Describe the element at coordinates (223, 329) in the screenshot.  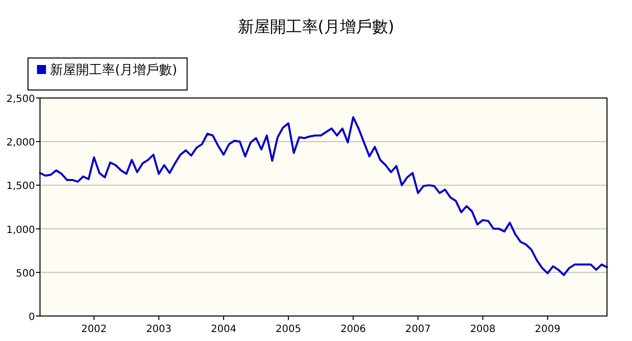
I see `x-tick-label: 2004` at that location.